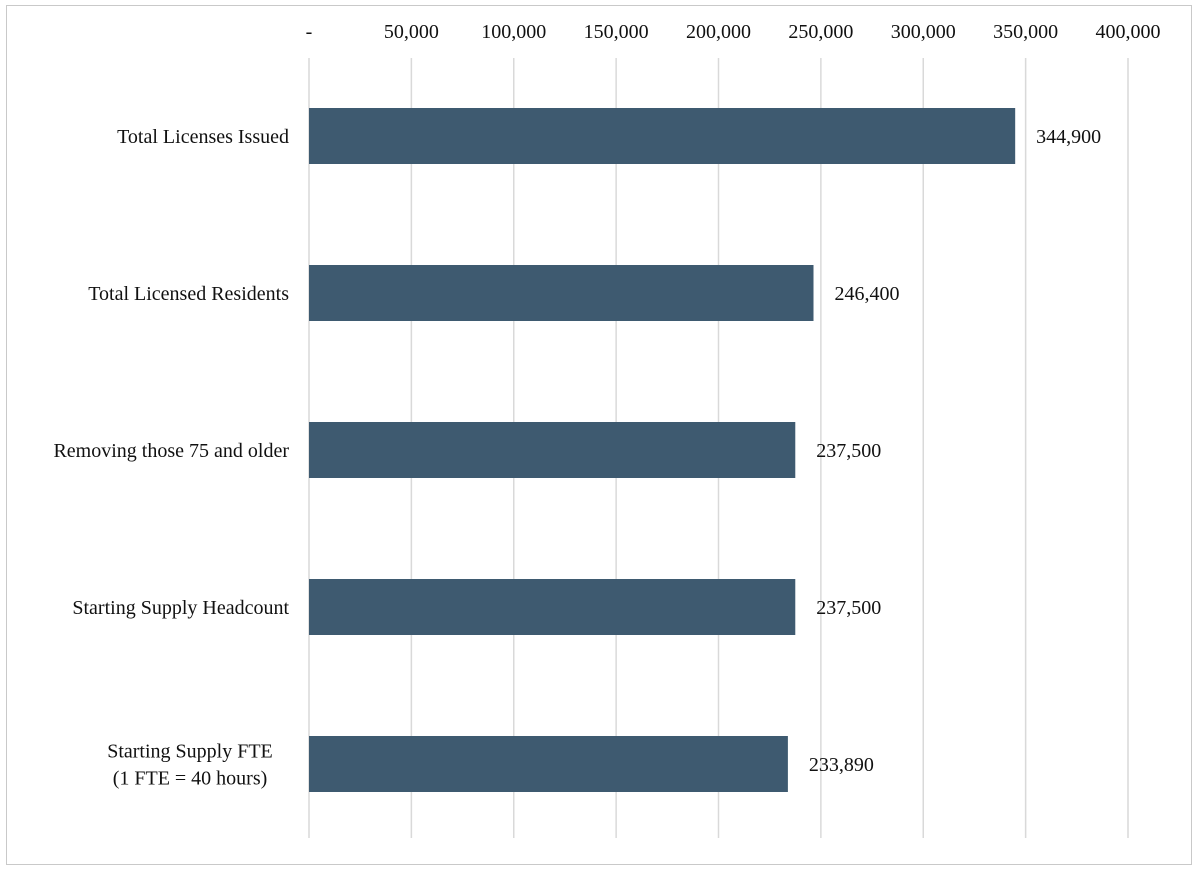 This screenshot has height=872, width=1200. Describe the element at coordinates (867, 294) in the screenshot. I see `data-label: 246,400` at that location.